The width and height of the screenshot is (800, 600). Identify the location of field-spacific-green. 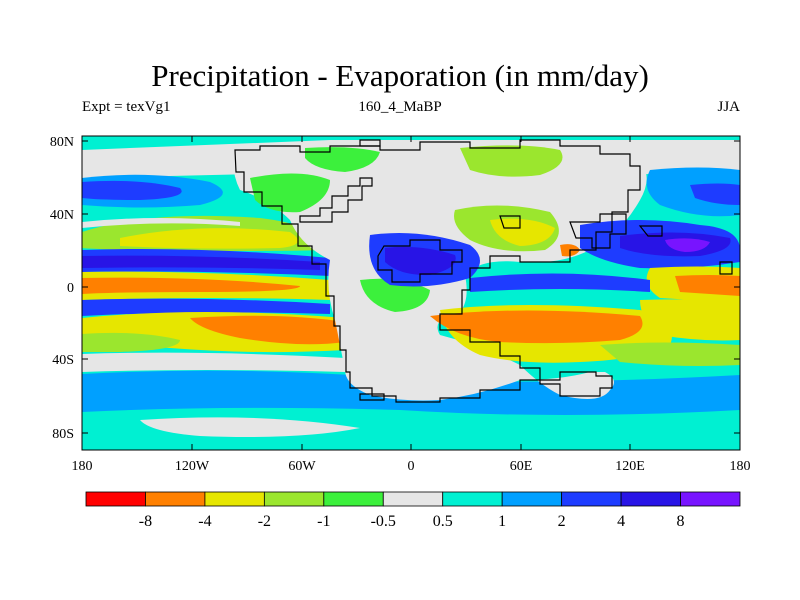
(131, 342).